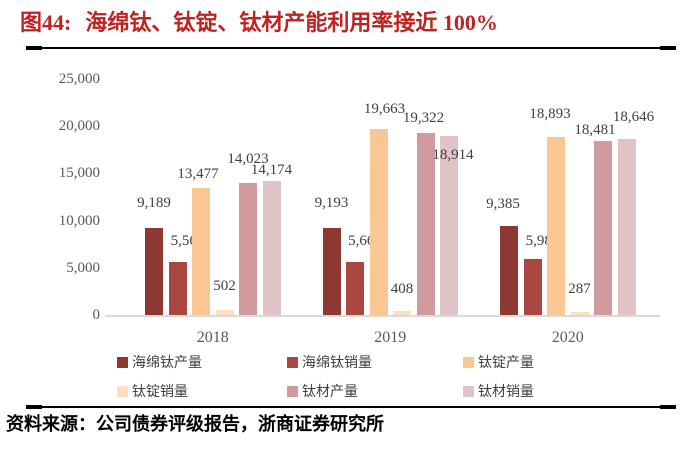 The image size is (692, 458). What do you see at coordinates (384, 109) in the screenshot?
I see `data-label-钛锭产量-2019: 19,663` at bounding box center [384, 109].